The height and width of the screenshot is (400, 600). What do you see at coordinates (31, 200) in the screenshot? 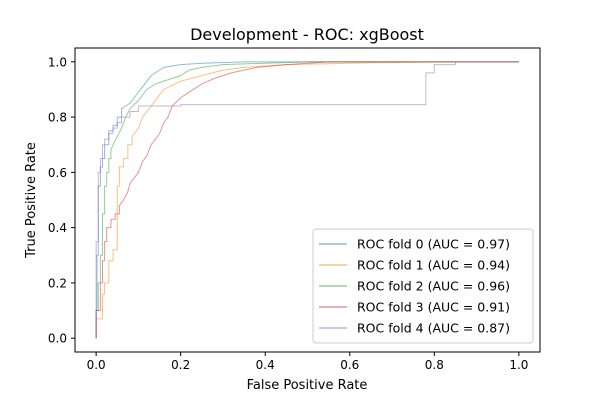
I see `y-axis-label: True Positive Rate` at bounding box center [31, 200].